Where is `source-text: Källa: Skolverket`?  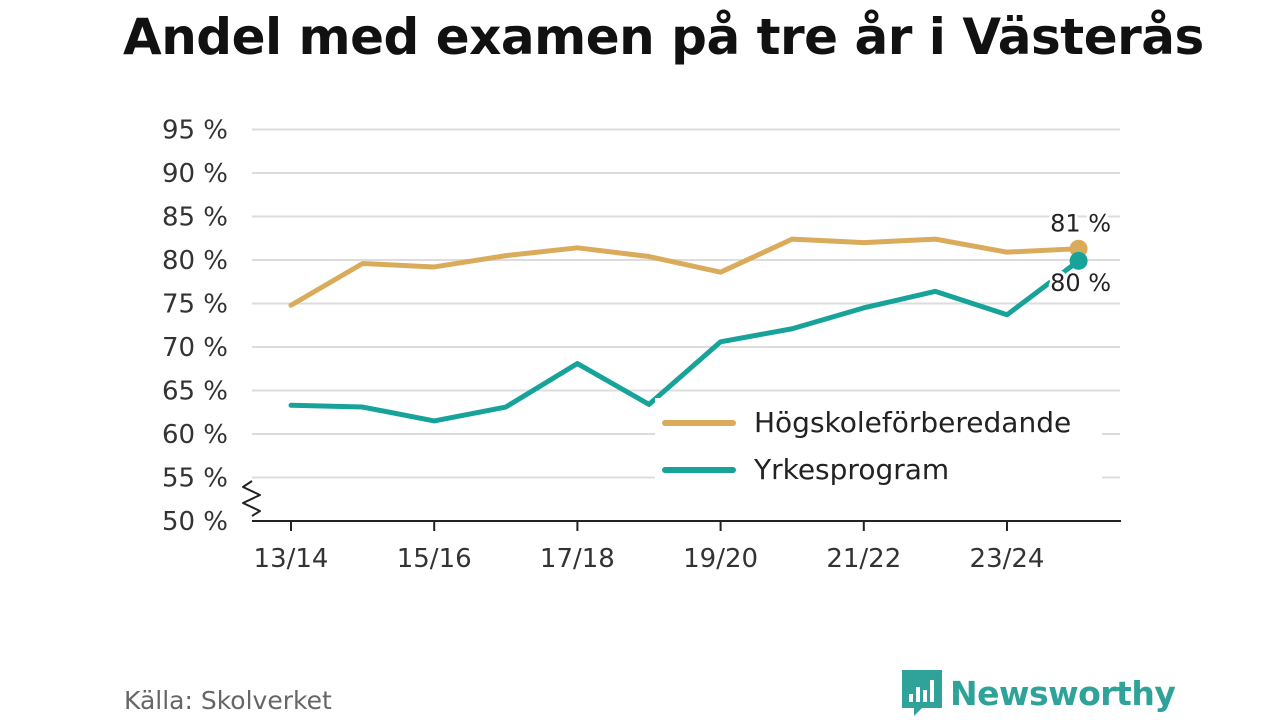
source-text: Källa: Skolverket is located at coordinates (228, 700).